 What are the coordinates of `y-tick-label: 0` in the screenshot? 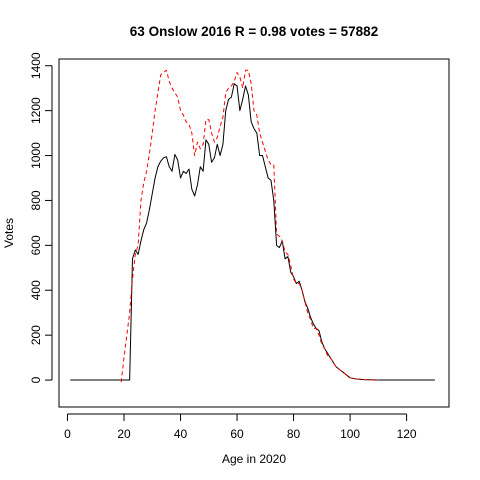 It's located at (36, 379).